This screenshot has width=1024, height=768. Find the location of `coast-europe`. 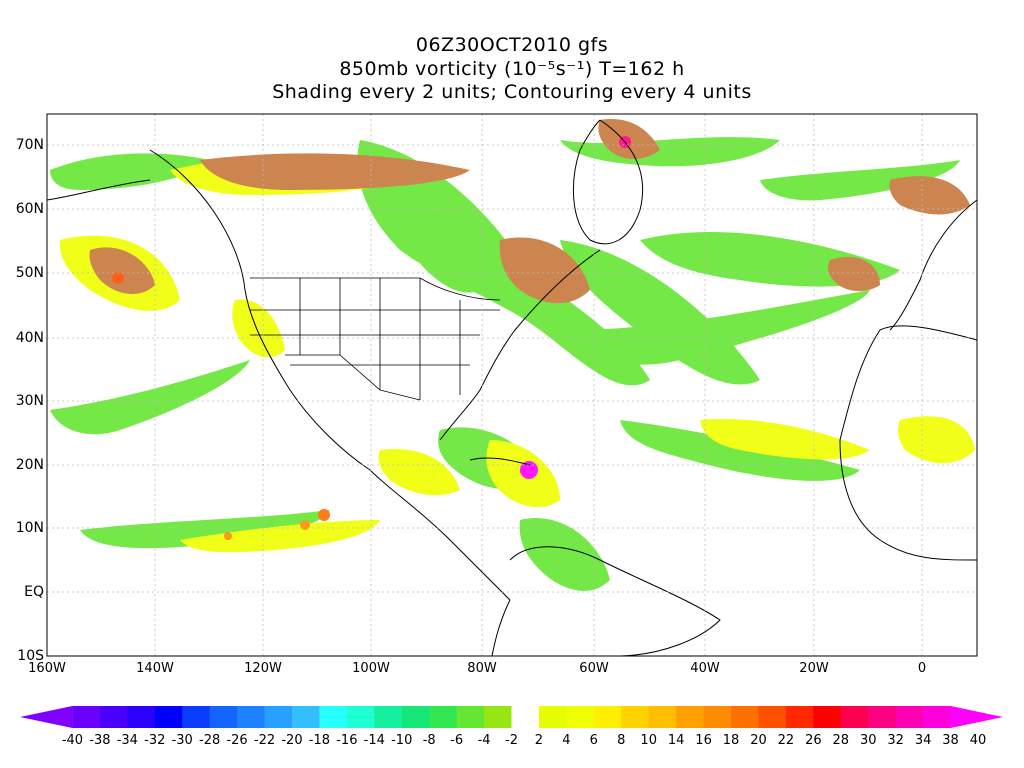

coast-europe is located at coordinates (933, 265).